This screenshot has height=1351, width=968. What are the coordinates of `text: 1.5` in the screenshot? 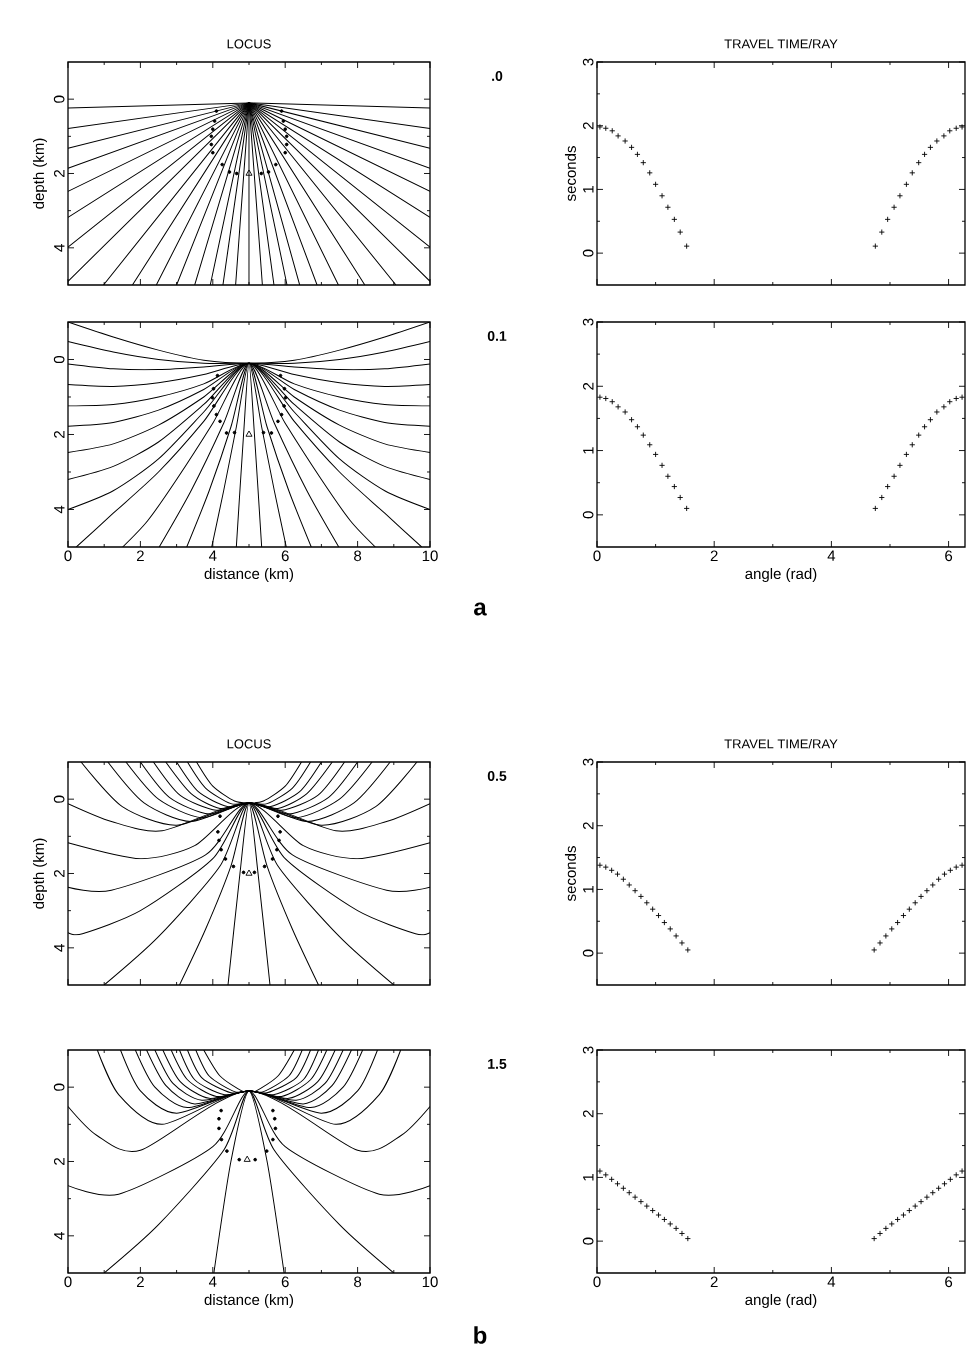 It's located at (497, 1064).